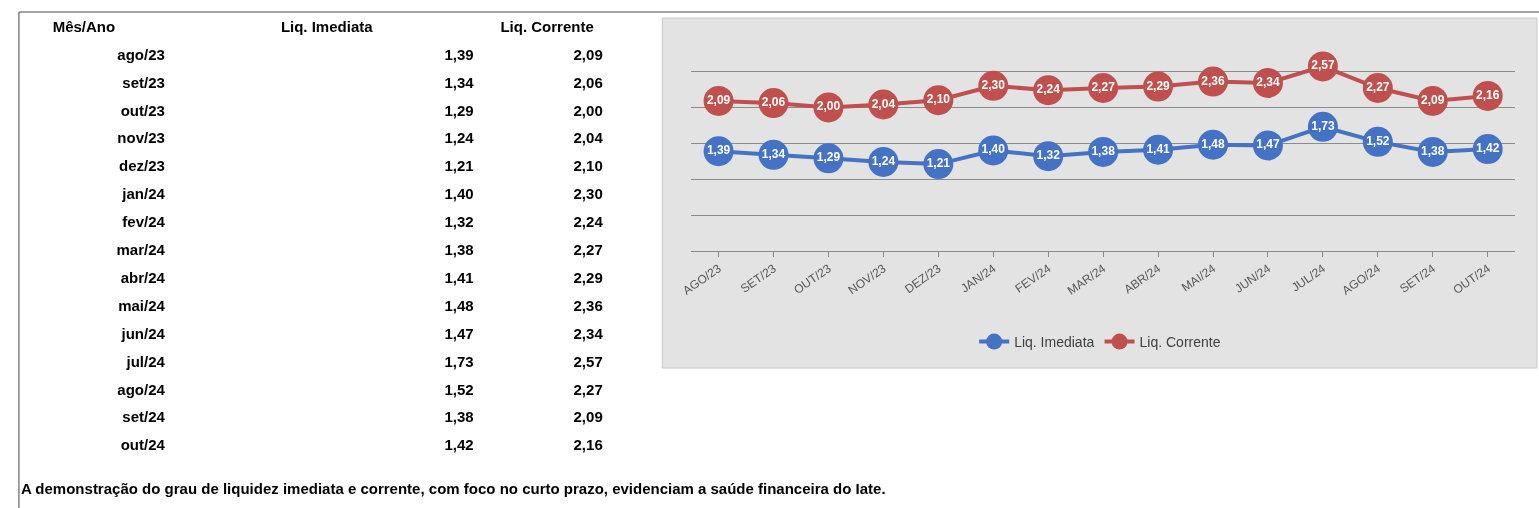  Describe the element at coordinates (143, 333) in the screenshot. I see `category-label: jun/24` at that location.